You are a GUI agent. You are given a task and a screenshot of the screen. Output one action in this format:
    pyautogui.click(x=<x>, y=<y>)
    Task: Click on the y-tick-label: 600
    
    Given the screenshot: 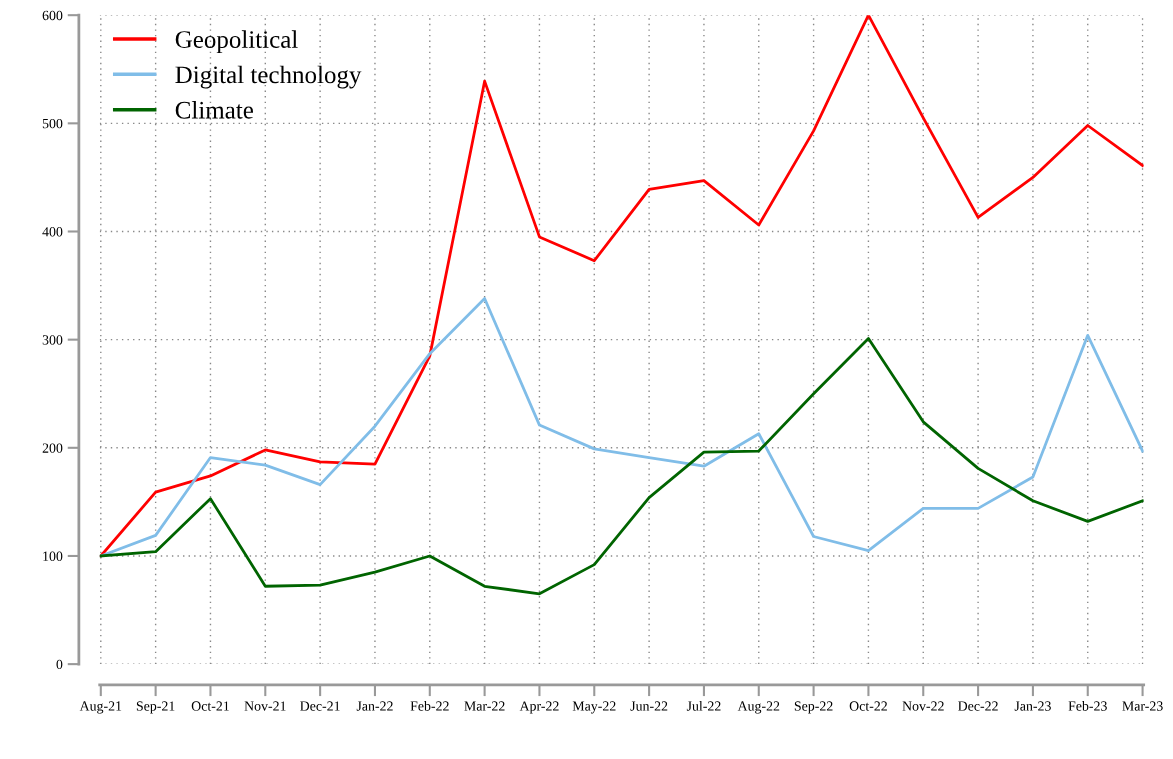 What is the action you would take?
    pyautogui.click(x=52, y=15)
    